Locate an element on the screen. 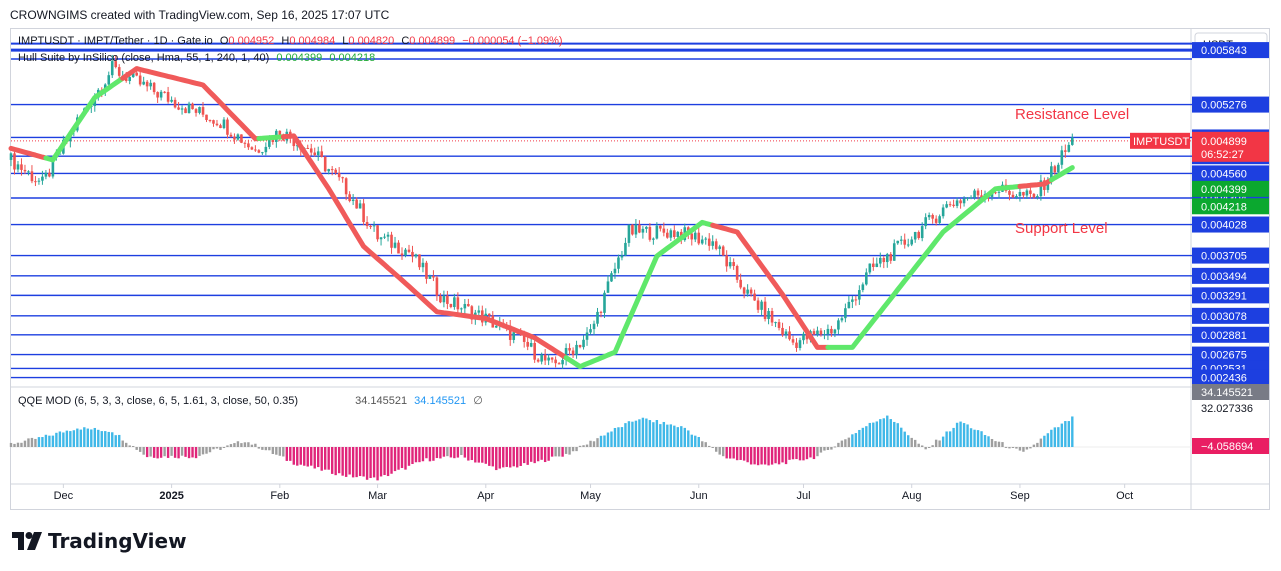  support-annotation: Support Level is located at coordinates (1061, 228).